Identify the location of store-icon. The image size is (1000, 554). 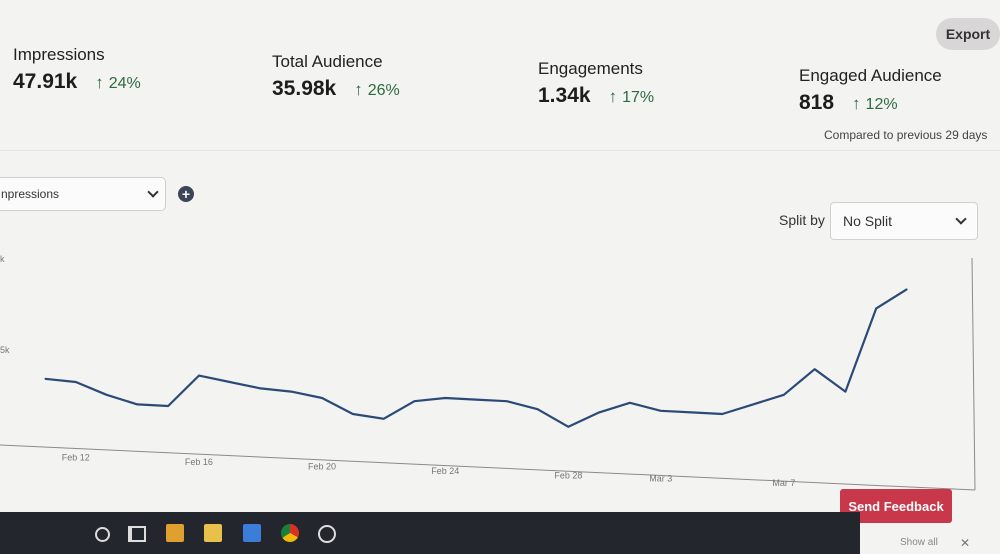
(175, 533).